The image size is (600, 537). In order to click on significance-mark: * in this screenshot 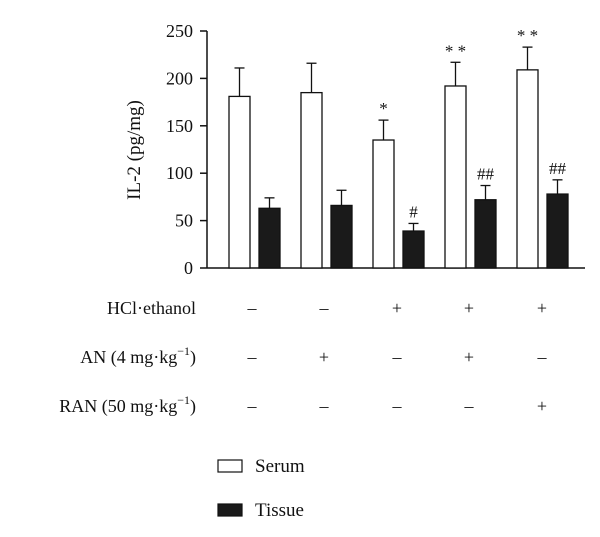, I will do `click(383, 108)`.